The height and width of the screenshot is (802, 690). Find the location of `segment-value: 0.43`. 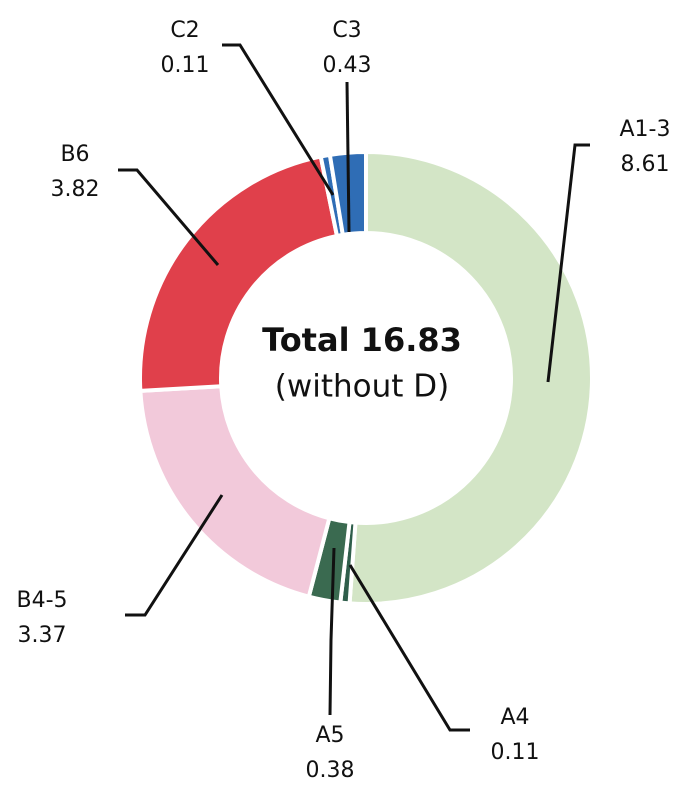

segment-value: 0.43 is located at coordinates (347, 65).